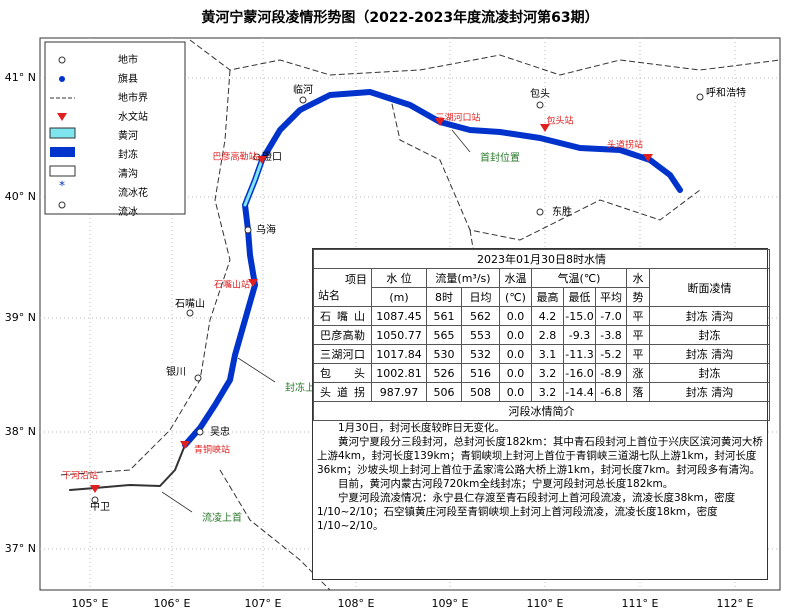 This screenshot has width=800, height=616. I want to click on station-label: 包头站, so click(559, 121).